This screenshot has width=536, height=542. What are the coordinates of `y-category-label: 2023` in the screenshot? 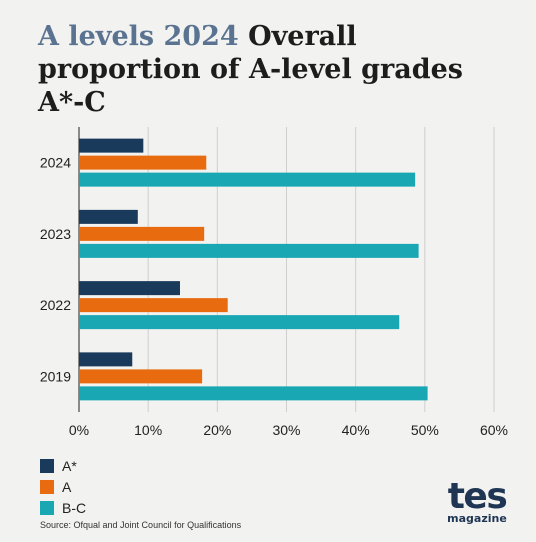 It's located at (55, 234).